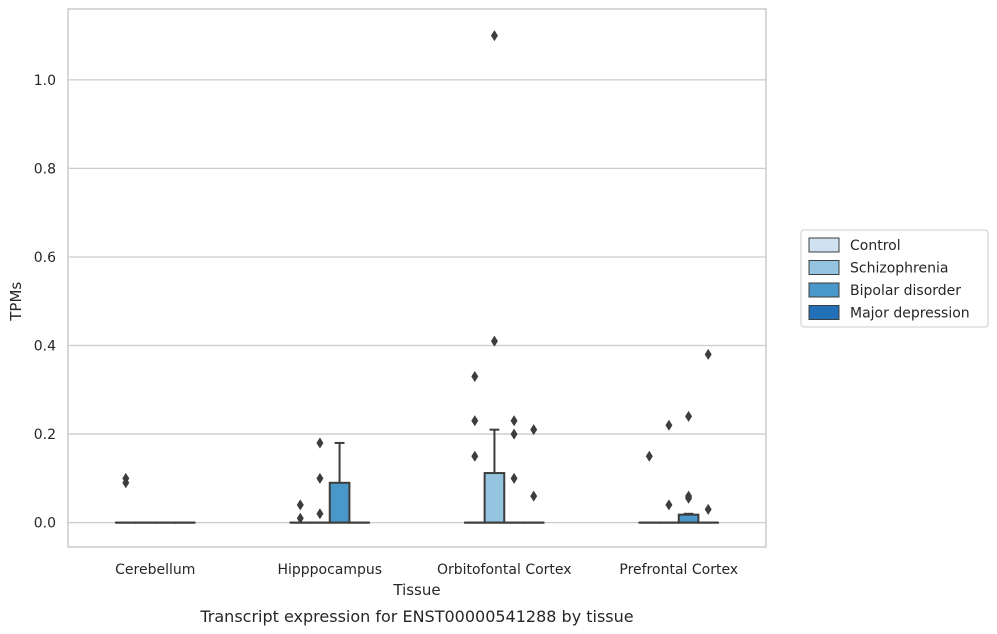  I want to click on legend-frame, so click(894, 278).